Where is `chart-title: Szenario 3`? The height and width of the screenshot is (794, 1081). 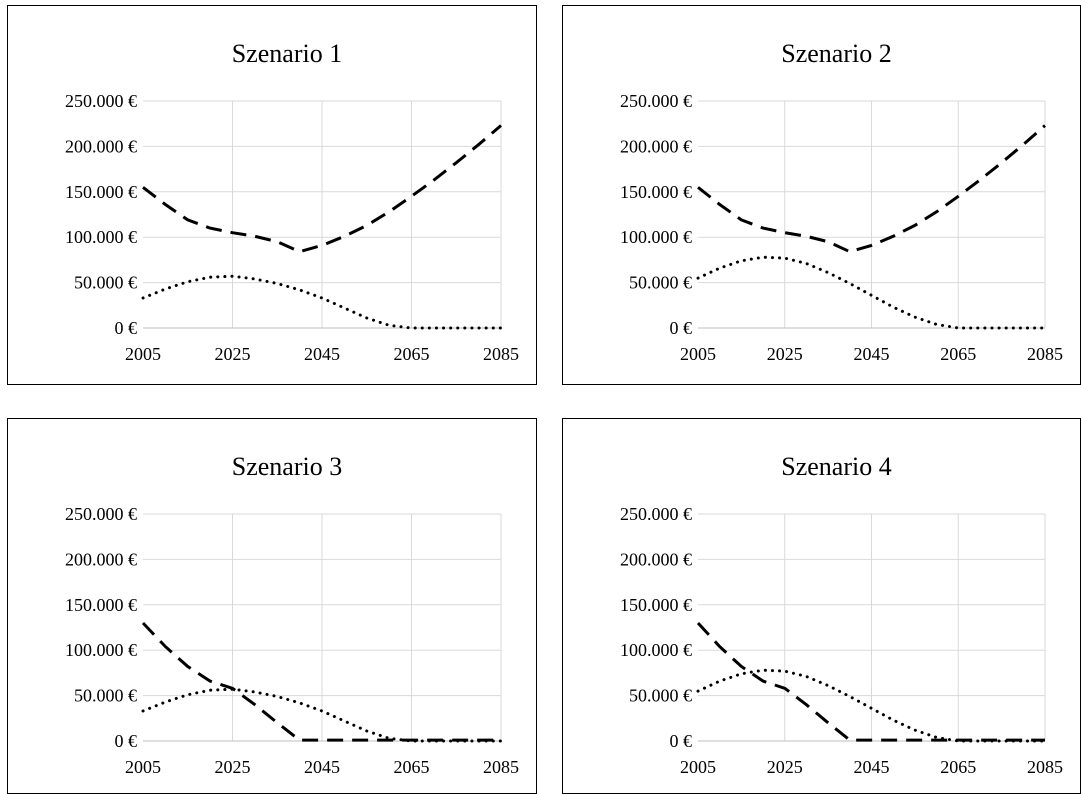 chart-title: Szenario 3 is located at coordinates (287, 466).